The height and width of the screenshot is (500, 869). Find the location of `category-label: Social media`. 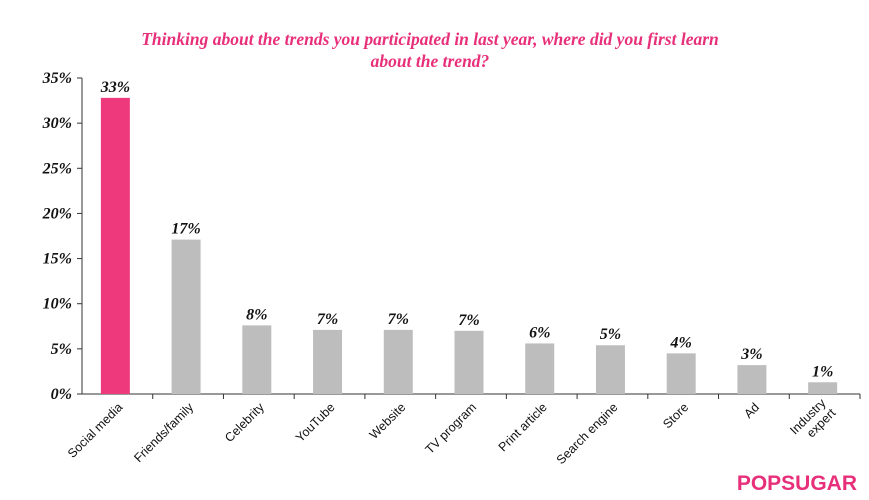

category-label: Social media is located at coordinates (95, 430).